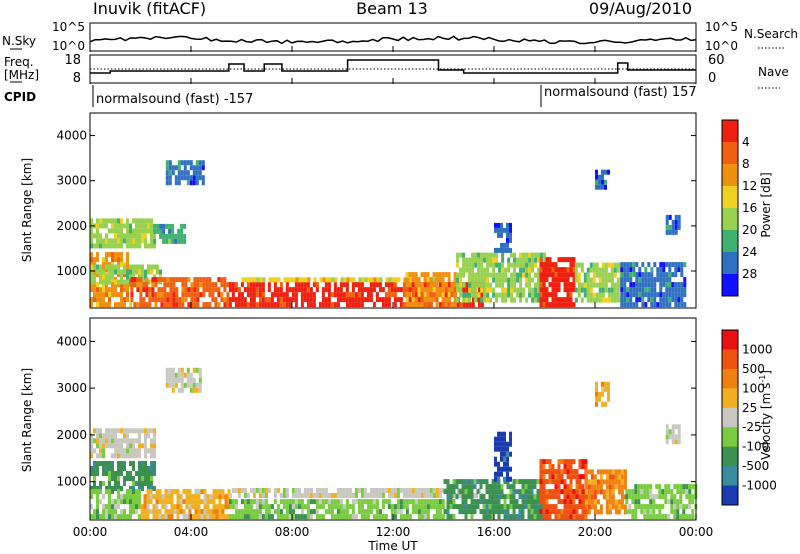  I want to click on x-tick-label: 08:00, so click(292, 532).